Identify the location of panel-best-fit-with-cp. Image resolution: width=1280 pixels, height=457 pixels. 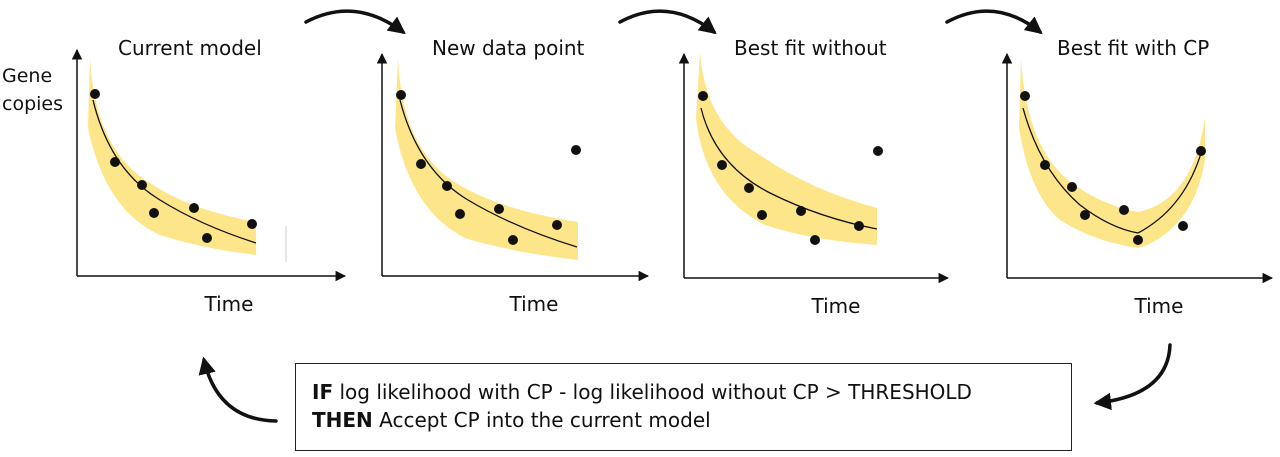
(1137, 168).